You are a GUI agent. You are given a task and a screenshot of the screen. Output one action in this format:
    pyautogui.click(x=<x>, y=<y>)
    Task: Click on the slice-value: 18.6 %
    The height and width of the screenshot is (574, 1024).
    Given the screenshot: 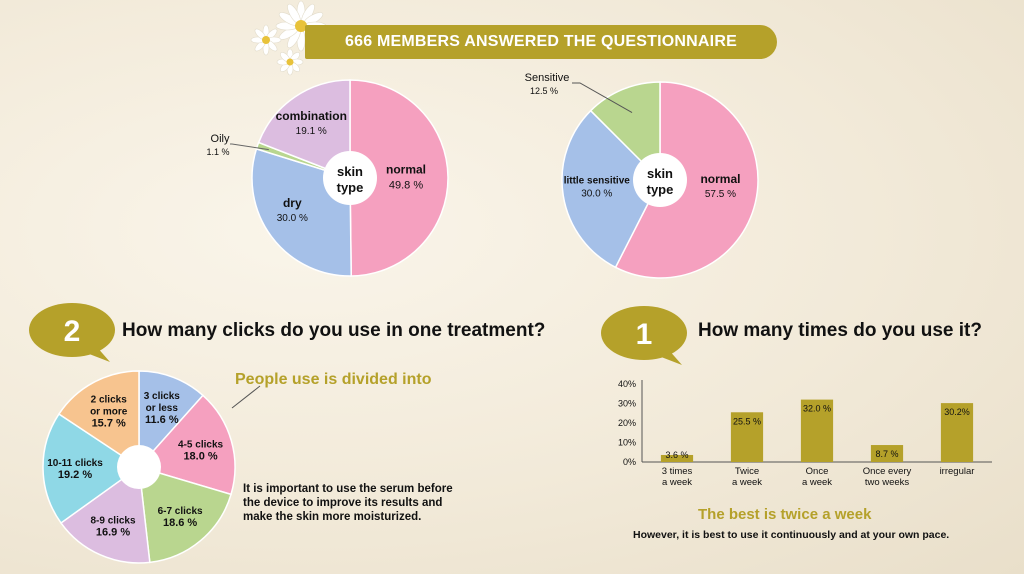 What is the action you would take?
    pyautogui.click(x=180, y=523)
    